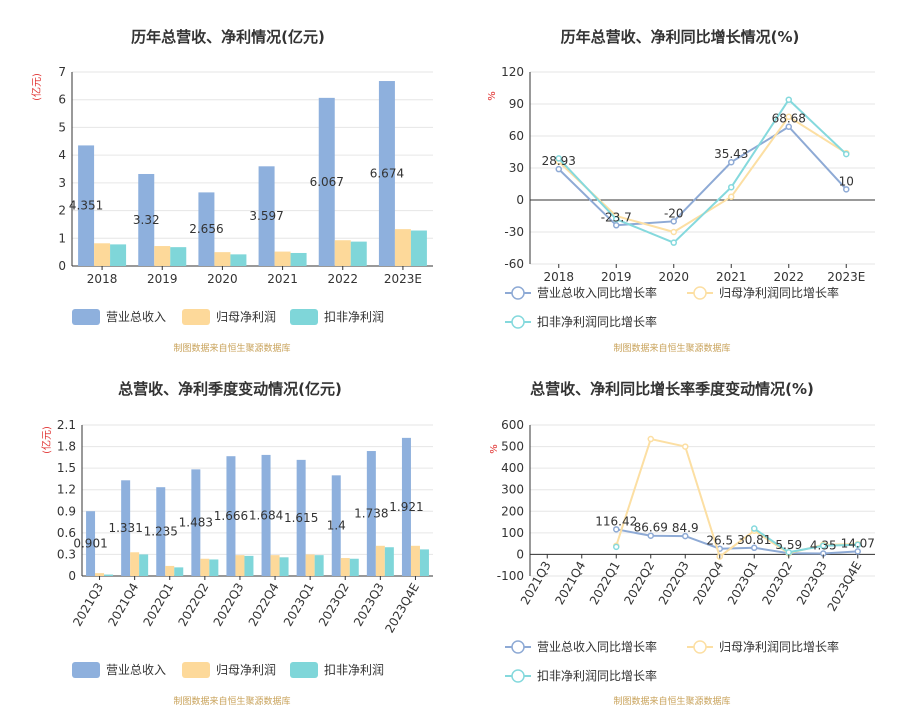 The width and height of the screenshot is (908, 725). I want to click on chart-3-x-tick: 2021Q3, so click(88, 605).